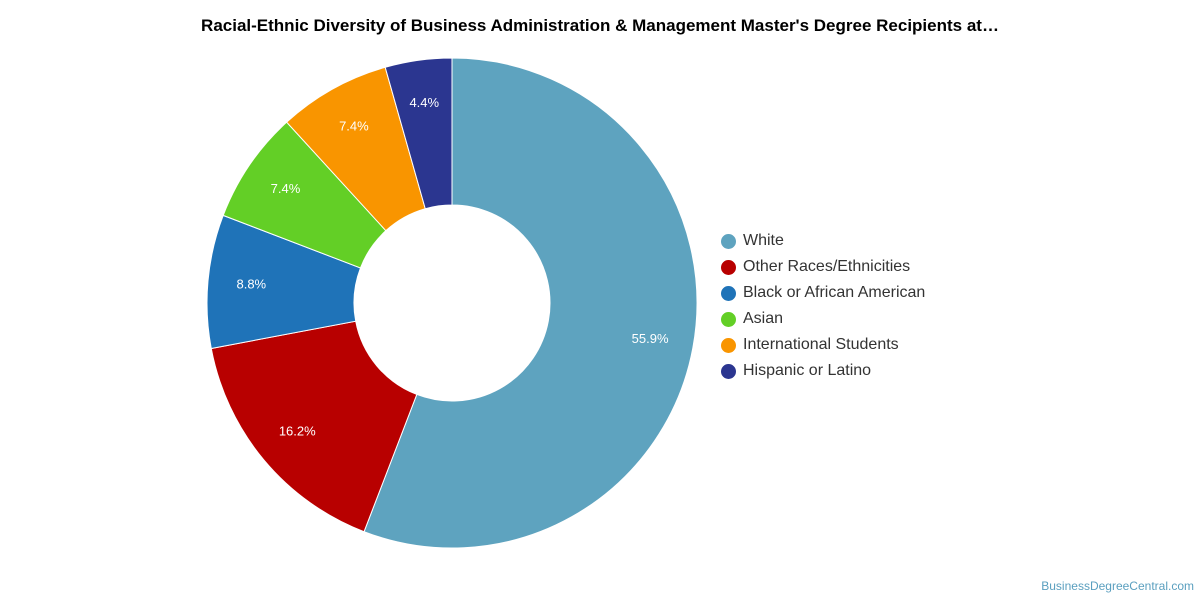 The image size is (1200, 600). I want to click on legend-label: Other Races/Ethnicities, so click(827, 266).